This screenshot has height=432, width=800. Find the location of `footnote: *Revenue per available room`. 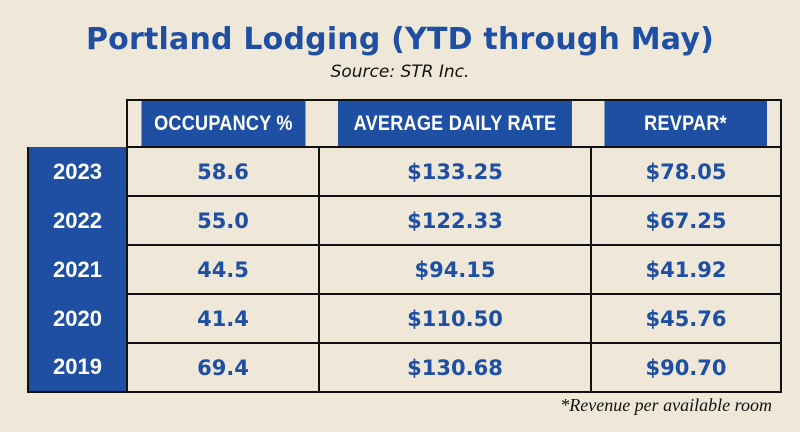

footnote: *Revenue per available room is located at coordinates (666, 405).